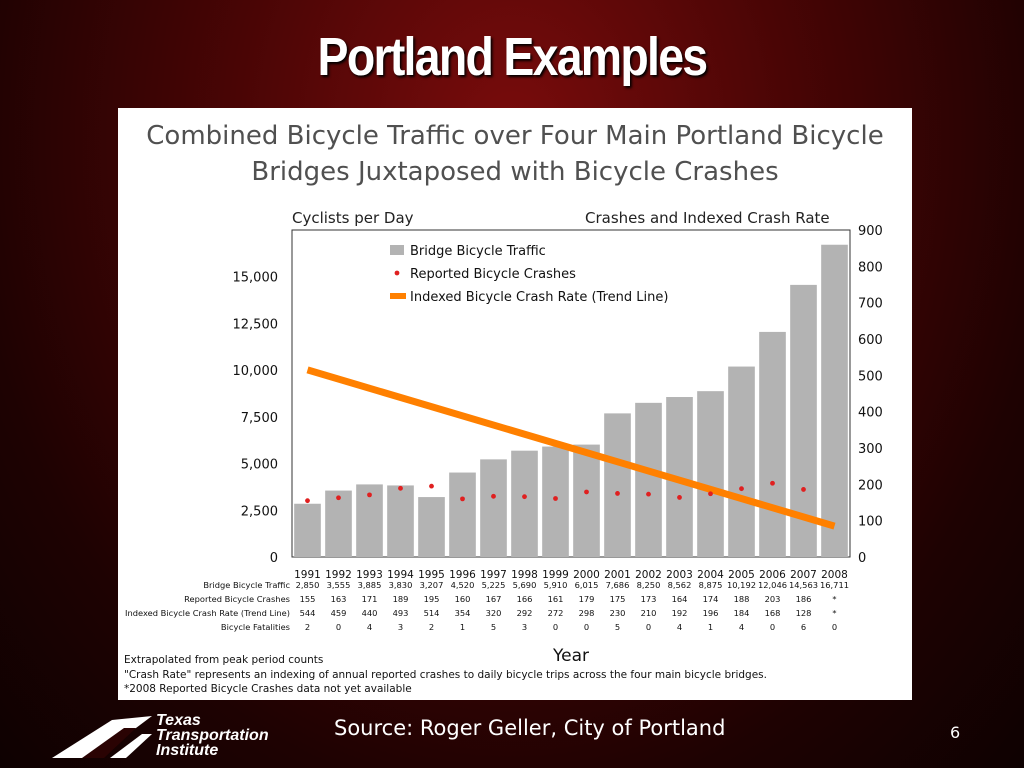  I want to click on right-tick-label: 800, so click(870, 267).